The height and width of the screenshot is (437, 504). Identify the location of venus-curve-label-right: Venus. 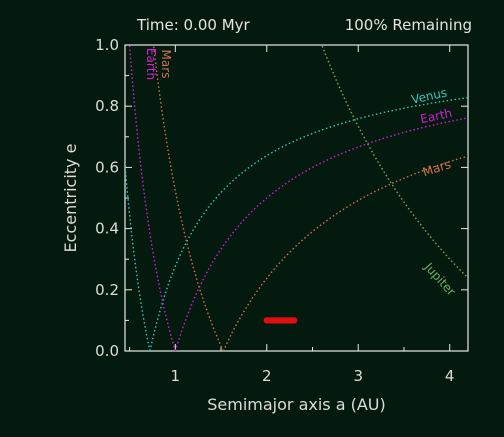
(429, 95).